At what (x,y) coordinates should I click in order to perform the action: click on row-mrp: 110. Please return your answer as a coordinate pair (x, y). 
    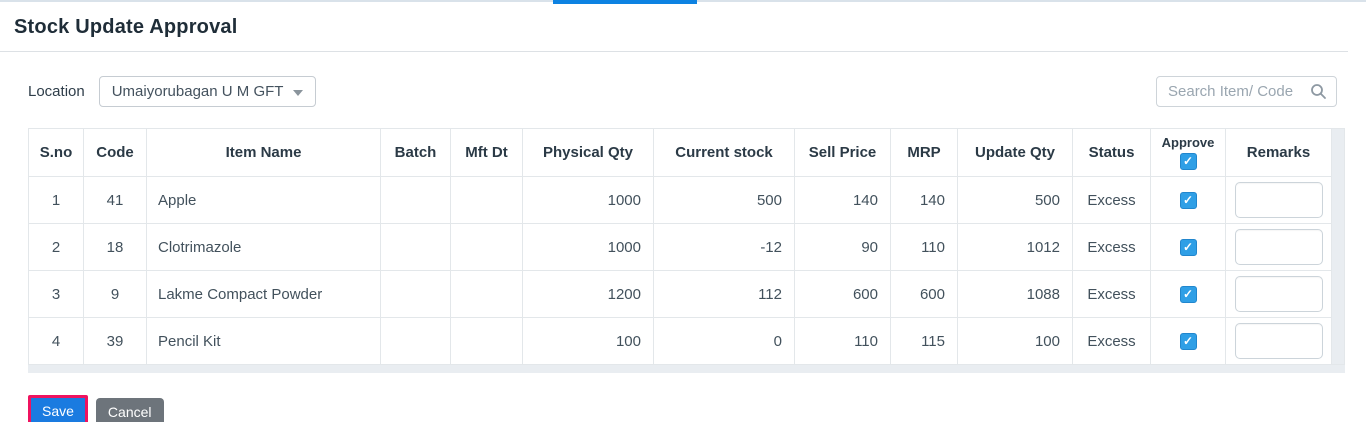
    Looking at the image, I should click on (924, 247).